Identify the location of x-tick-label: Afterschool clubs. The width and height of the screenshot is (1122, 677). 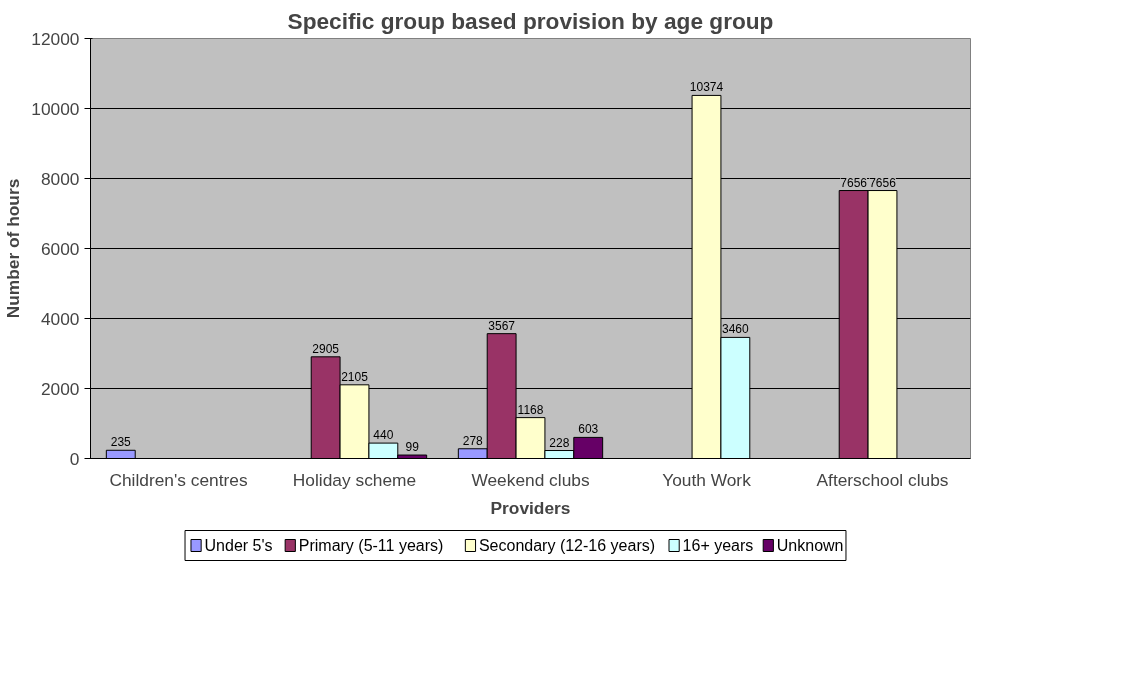
(882, 479).